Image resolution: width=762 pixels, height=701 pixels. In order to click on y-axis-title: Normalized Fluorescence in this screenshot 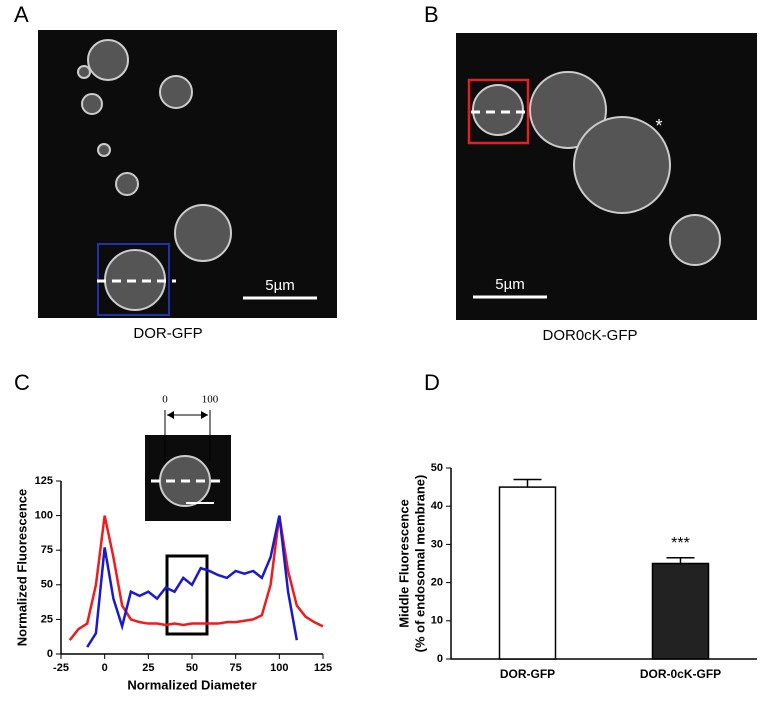, I will do `click(21, 568)`.